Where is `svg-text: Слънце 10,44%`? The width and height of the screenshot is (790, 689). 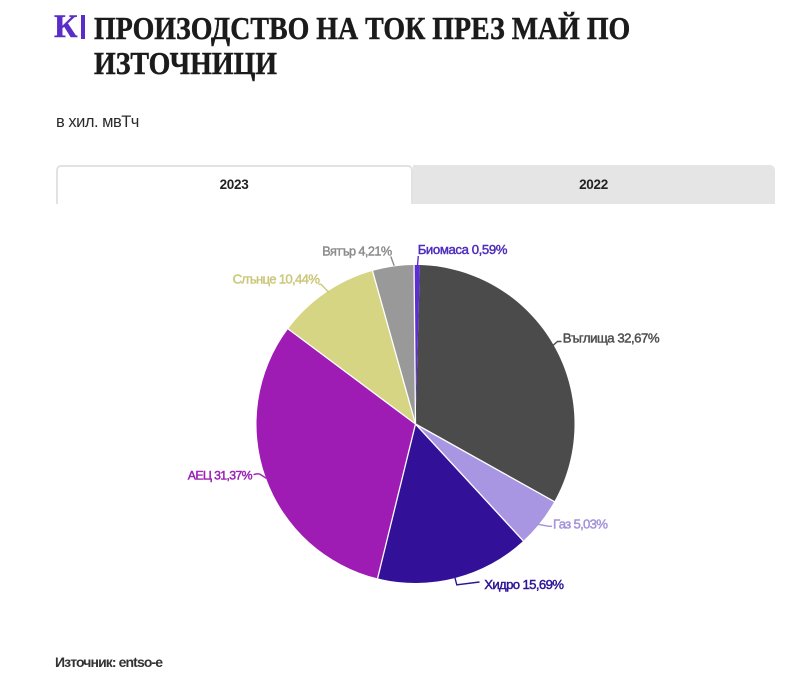
svg-text: Слънце 10,44% is located at coordinates (277, 278).